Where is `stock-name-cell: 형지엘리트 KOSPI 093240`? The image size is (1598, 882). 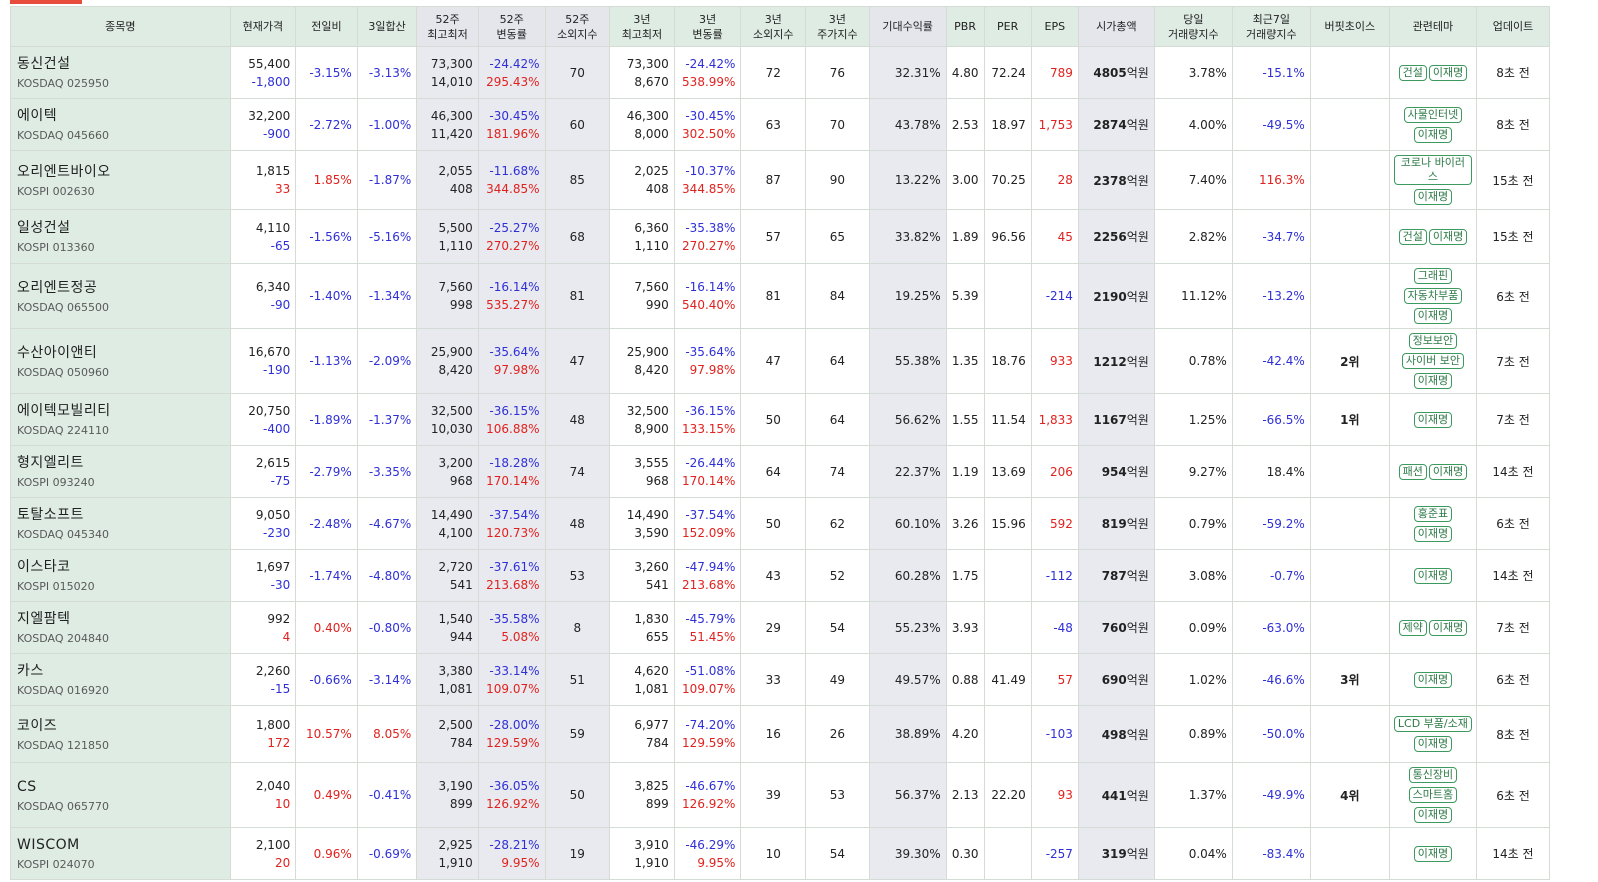 stock-name-cell: 형지엘리트 KOSPI 093240 is located at coordinates (120, 471).